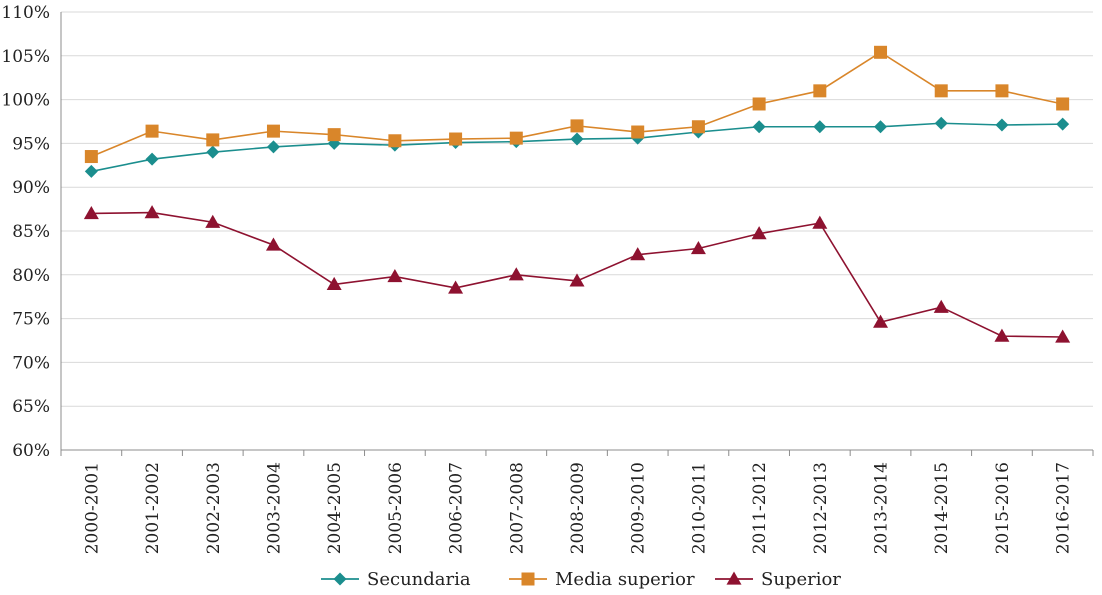 The image size is (1102, 595). What do you see at coordinates (214, 508) in the screenshot?
I see `x-tick-label: 2002-2003` at bounding box center [214, 508].